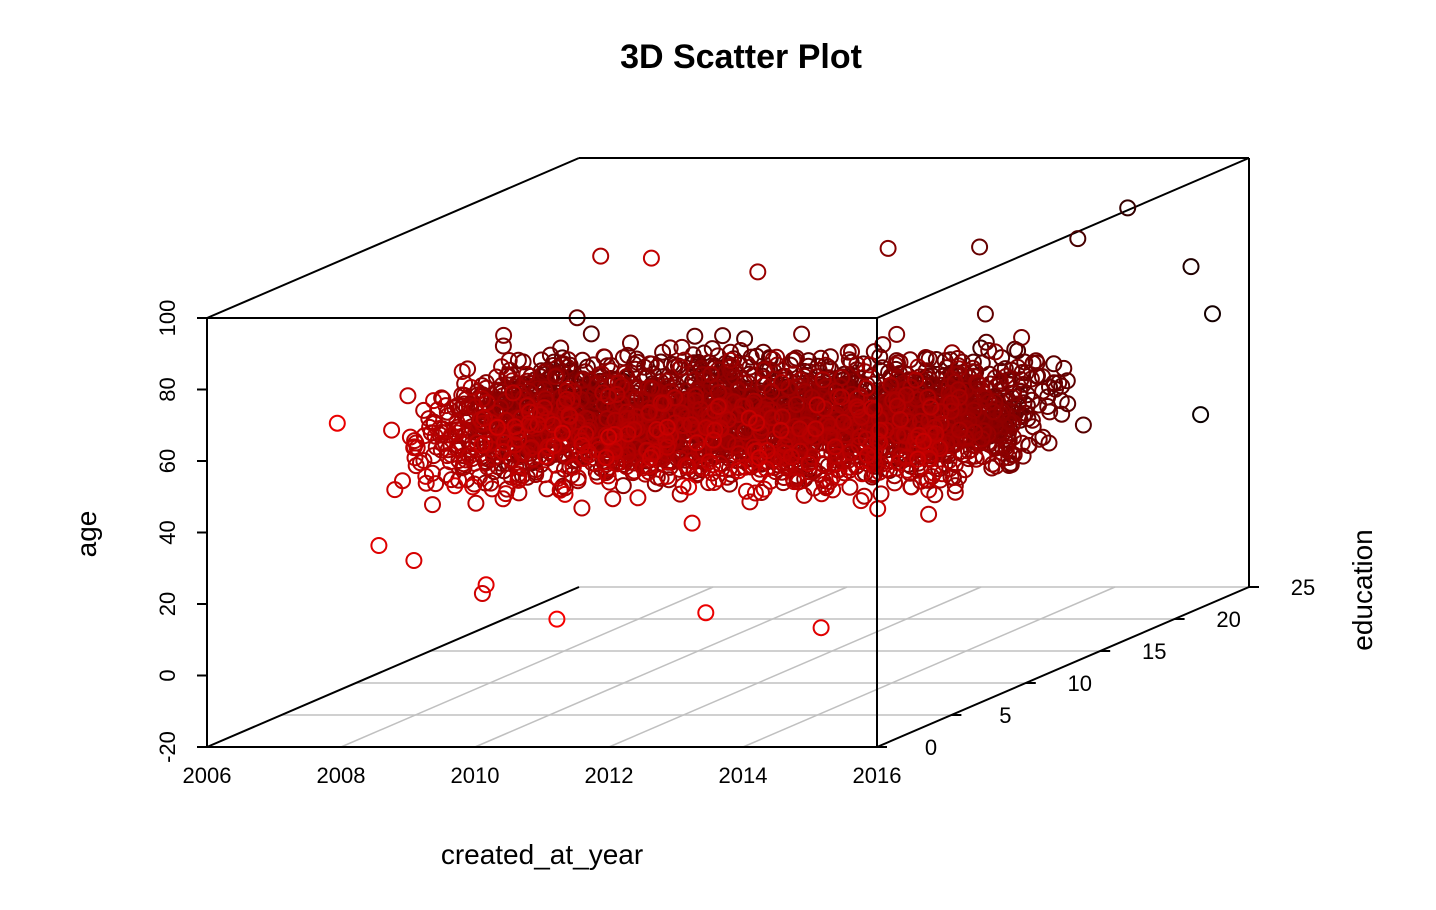 This screenshot has width=1436, height=910. What do you see at coordinates (86, 534) in the screenshot?
I see `z-axis-label: age` at bounding box center [86, 534].